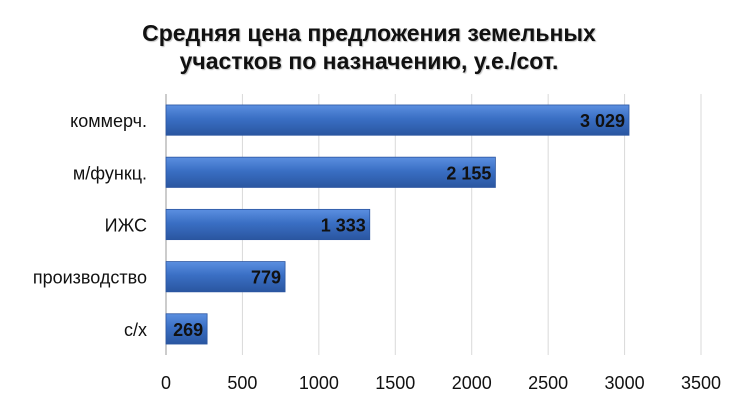  What do you see at coordinates (602, 121) in the screenshot?
I see `value-label: 3 029` at bounding box center [602, 121].